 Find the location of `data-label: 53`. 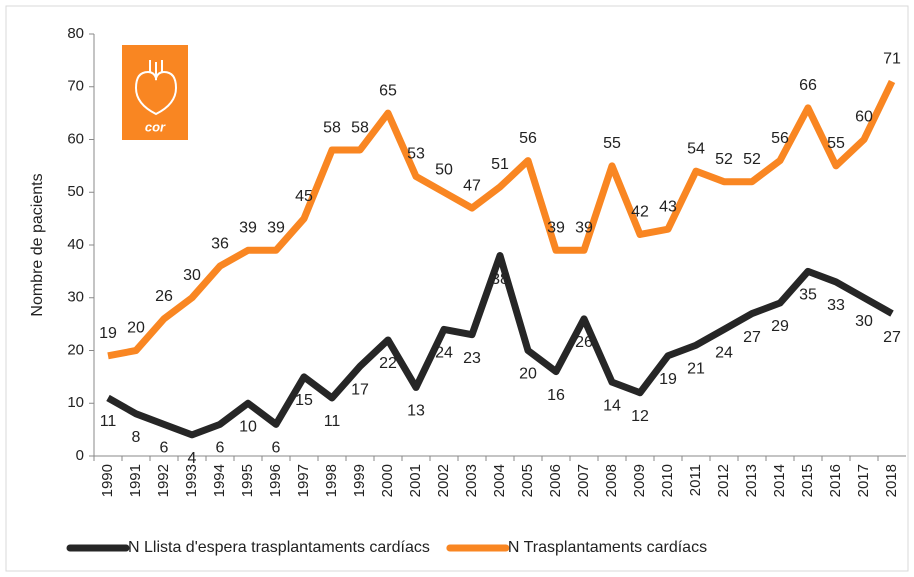

data-label: 53 is located at coordinates (416, 154).